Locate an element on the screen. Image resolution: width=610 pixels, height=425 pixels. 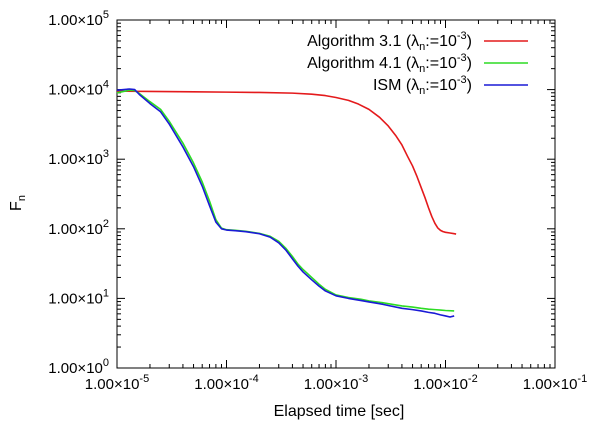
y-axis-label-sub: n is located at coordinates (22, 198).